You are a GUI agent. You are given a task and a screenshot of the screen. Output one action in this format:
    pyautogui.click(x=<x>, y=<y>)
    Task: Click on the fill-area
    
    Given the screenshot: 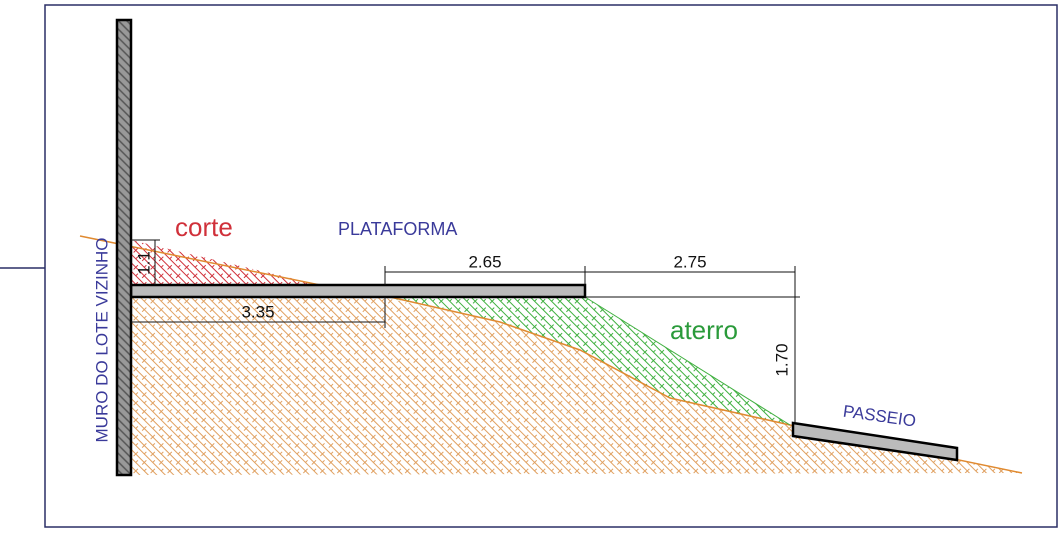 What is the action you would take?
    pyautogui.click(x=587, y=361)
    